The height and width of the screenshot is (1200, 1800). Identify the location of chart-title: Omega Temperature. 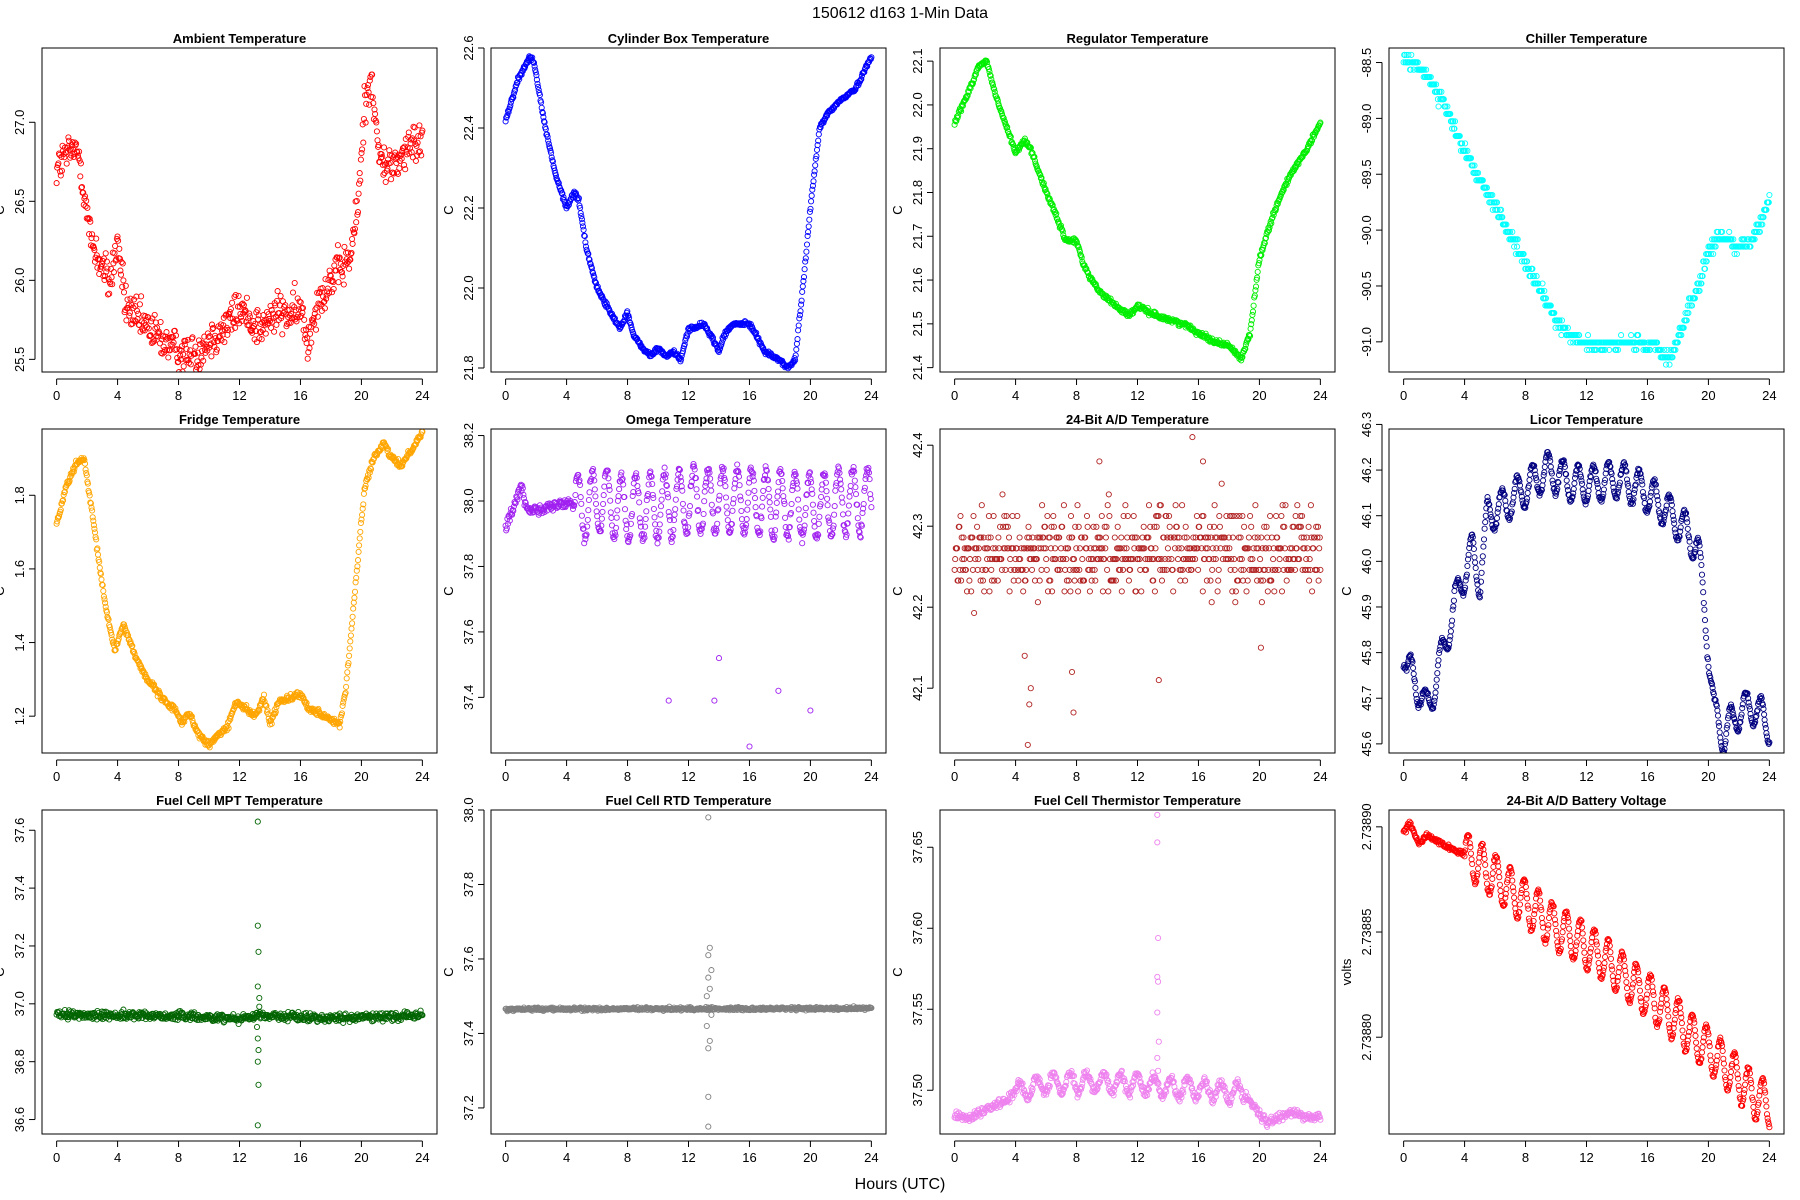
(688, 419).